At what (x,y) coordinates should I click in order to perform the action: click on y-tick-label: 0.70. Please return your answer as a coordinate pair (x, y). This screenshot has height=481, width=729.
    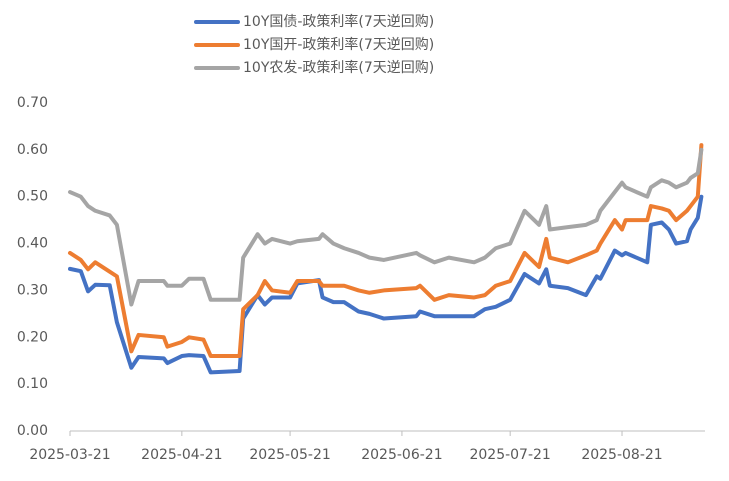
    Looking at the image, I should click on (32, 103).